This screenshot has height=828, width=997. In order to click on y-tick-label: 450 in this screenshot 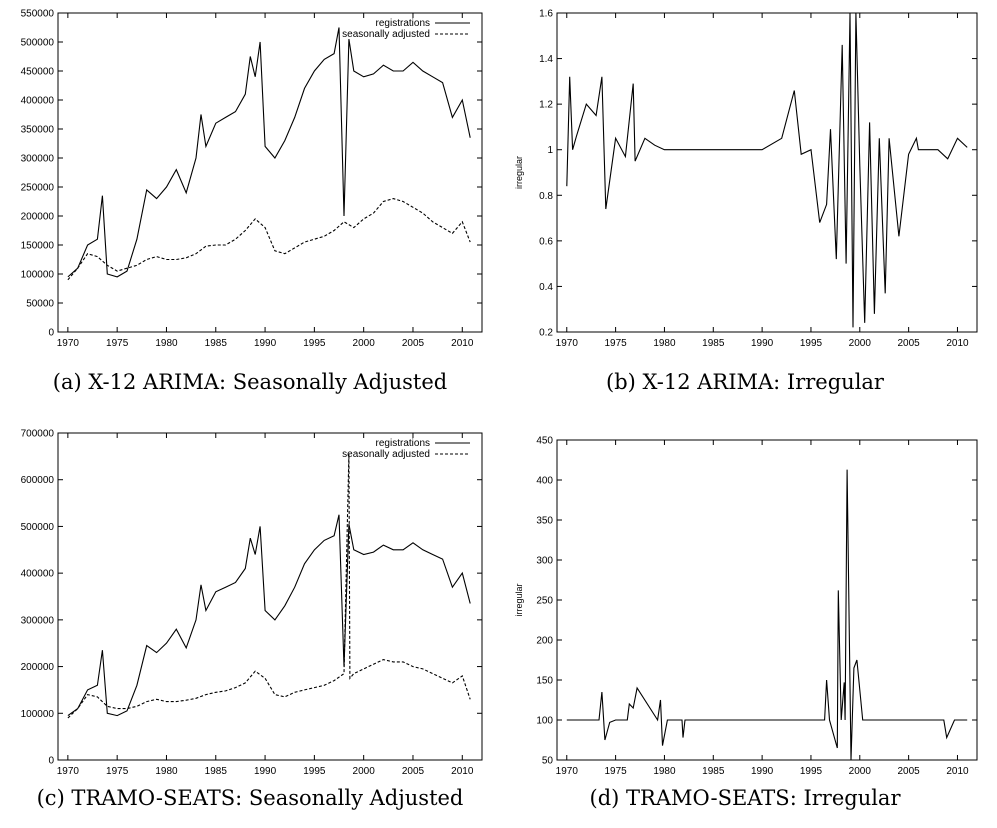, I will do `click(544, 441)`.